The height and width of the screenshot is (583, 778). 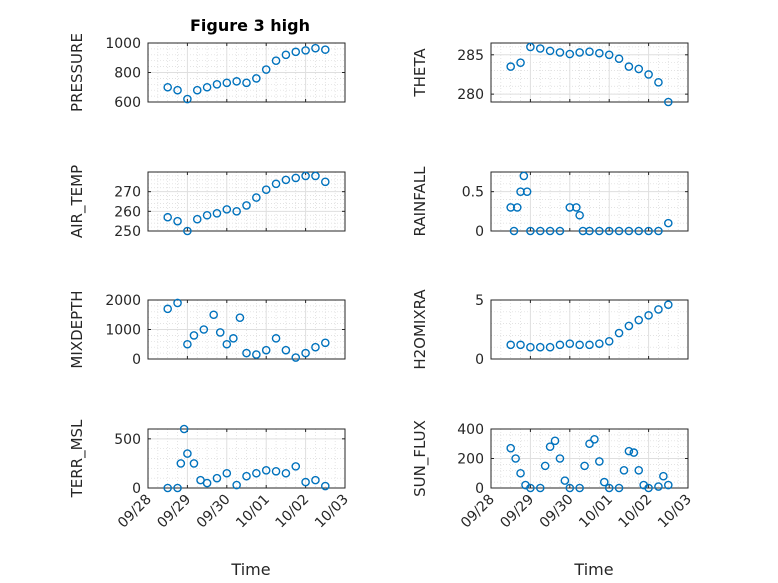 I want to click on figure-title: Figure 3 high, so click(x=250, y=25).